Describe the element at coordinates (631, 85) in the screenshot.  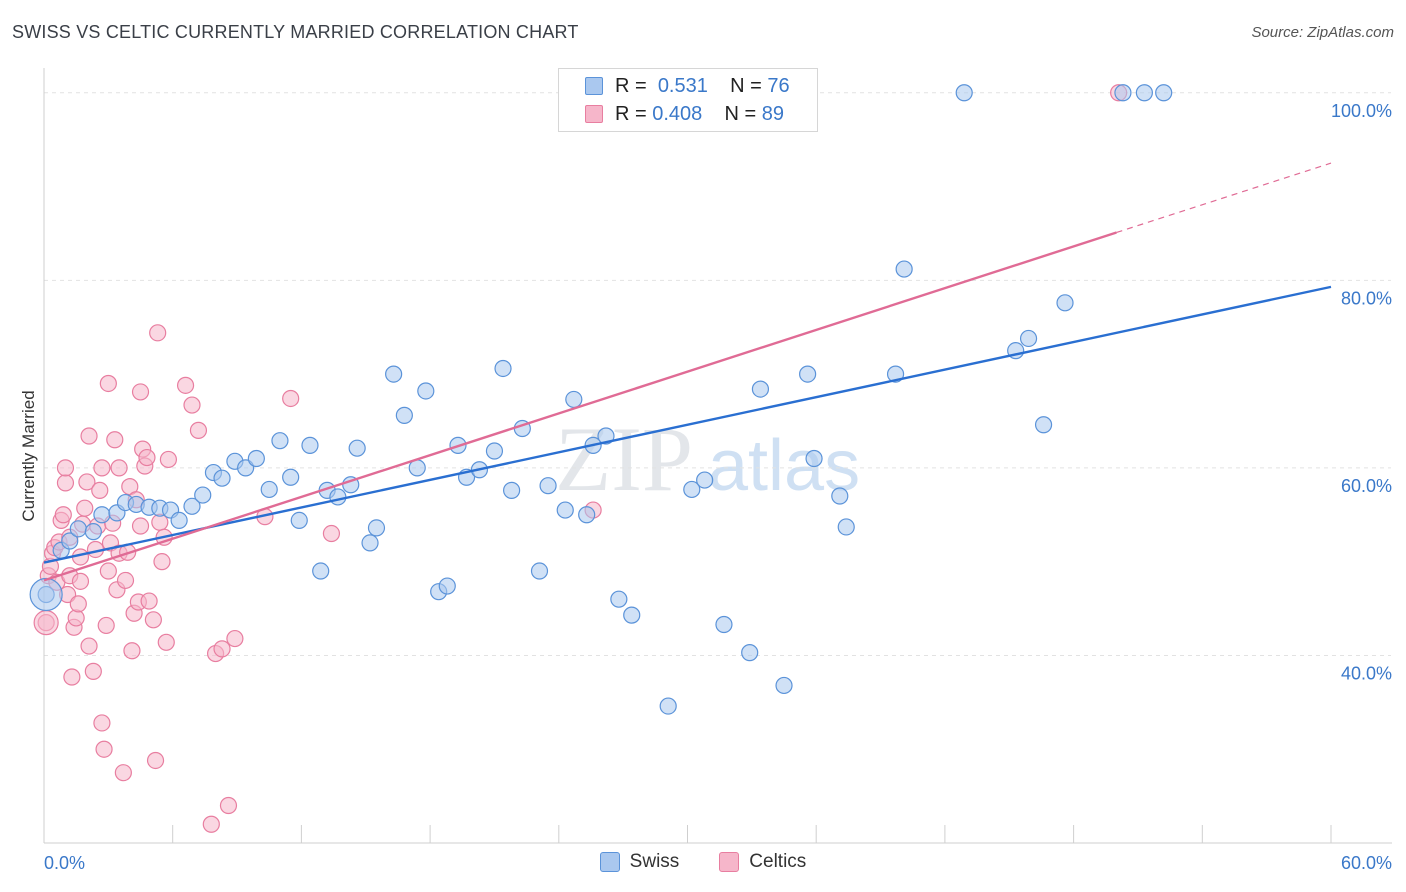
I see `swiss-r-label: R =` at that location.